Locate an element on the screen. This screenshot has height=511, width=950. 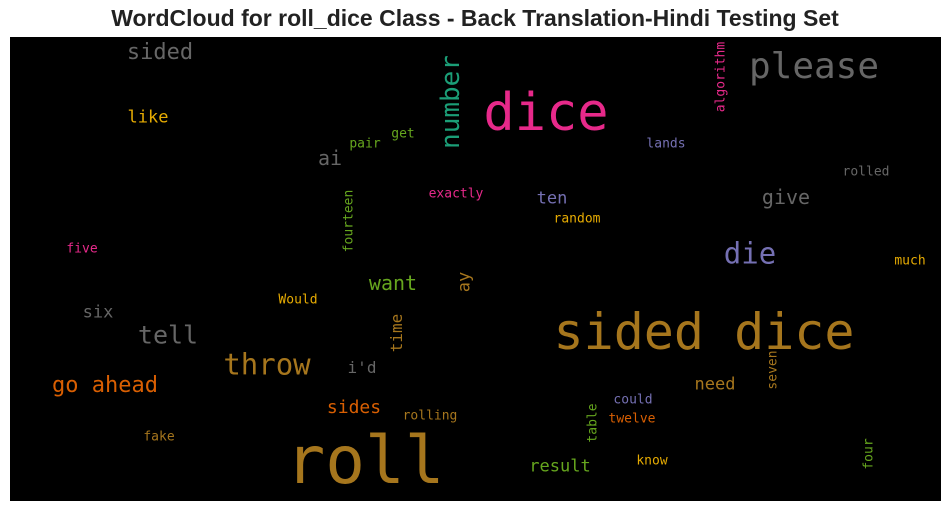
word-twelve: twelve is located at coordinates (632, 419).